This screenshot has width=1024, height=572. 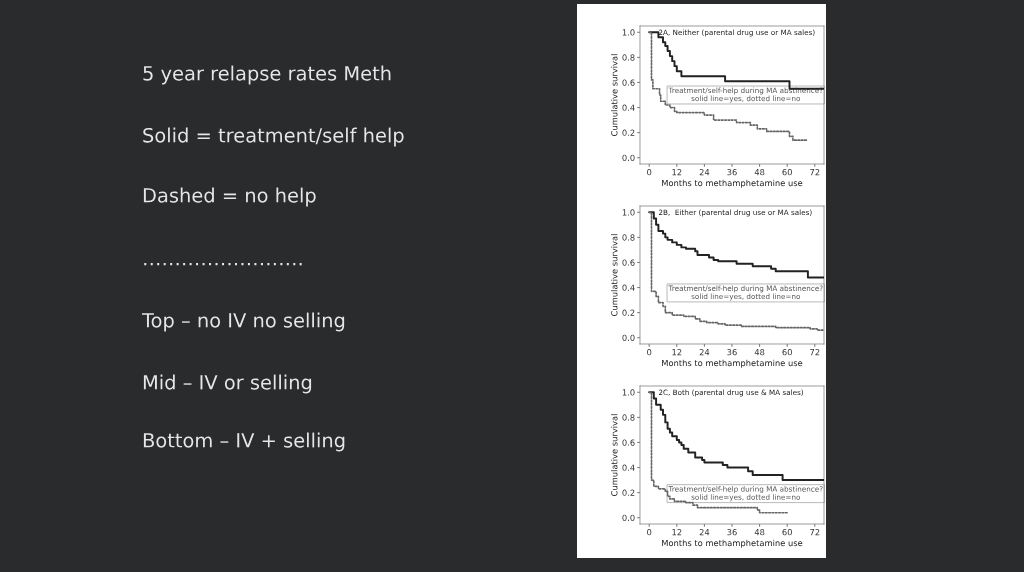 I want to click on text: Mid – IV or selling, so click(x=227, y=384).